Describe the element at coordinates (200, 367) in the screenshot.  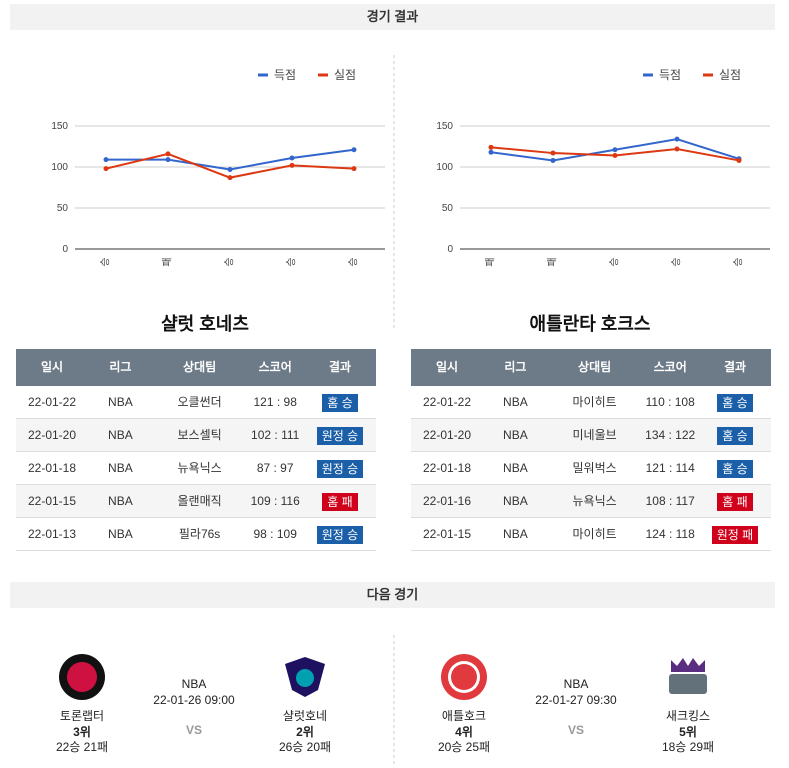
I see `column-header: 상대팀` at that location.